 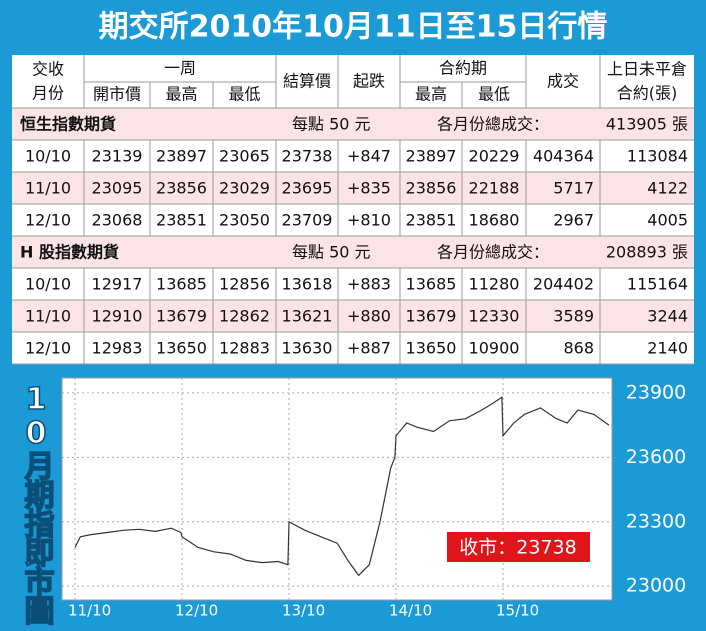 What do you see at coordinates (410, 611) in the screenshot?
I see `x-tick-label: 14/10` at bounding box center [410, 611].